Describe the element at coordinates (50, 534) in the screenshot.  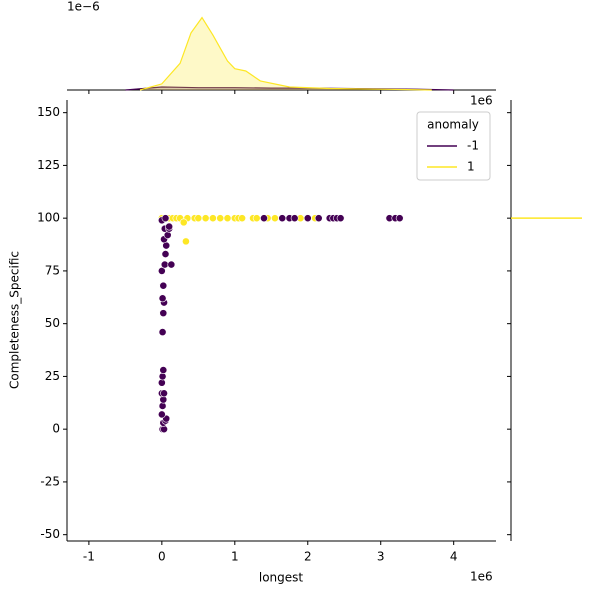
I see `y-tick-label: -50` at that location.